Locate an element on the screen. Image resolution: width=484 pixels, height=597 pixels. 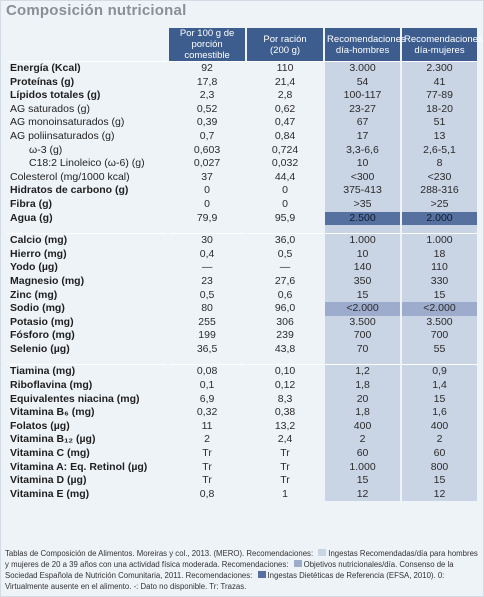
row-label: Potasio (mg) is located at coordinates (42, 321).